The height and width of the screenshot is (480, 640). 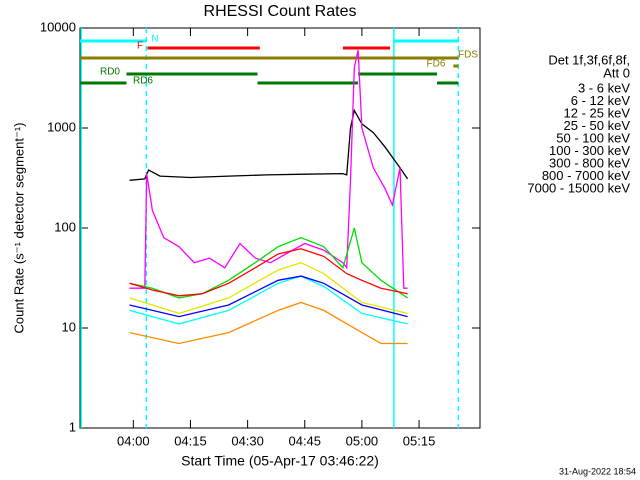 What do you see at coordinates (578, 187) in the screenshot?
I see `legend-entry: 7000 - 15000 keV` at bounding box center [578, 187].